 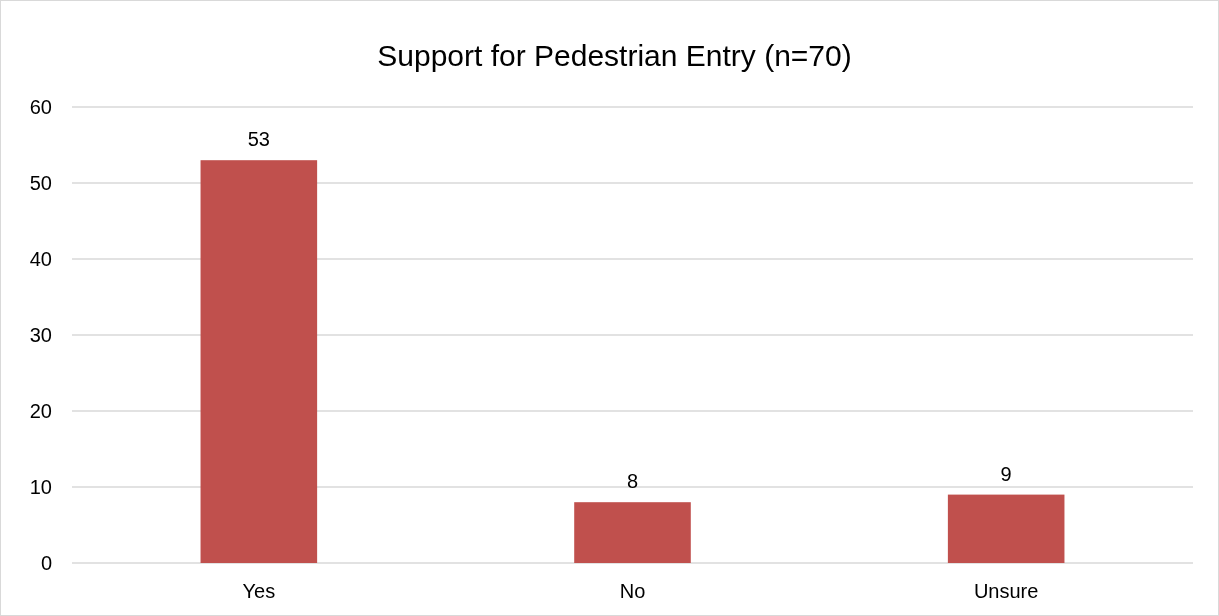 What do you see at coordinates (40, 107) in the screenshot?
I see `y-tick-label: 60` at bounding box center [40, 107].